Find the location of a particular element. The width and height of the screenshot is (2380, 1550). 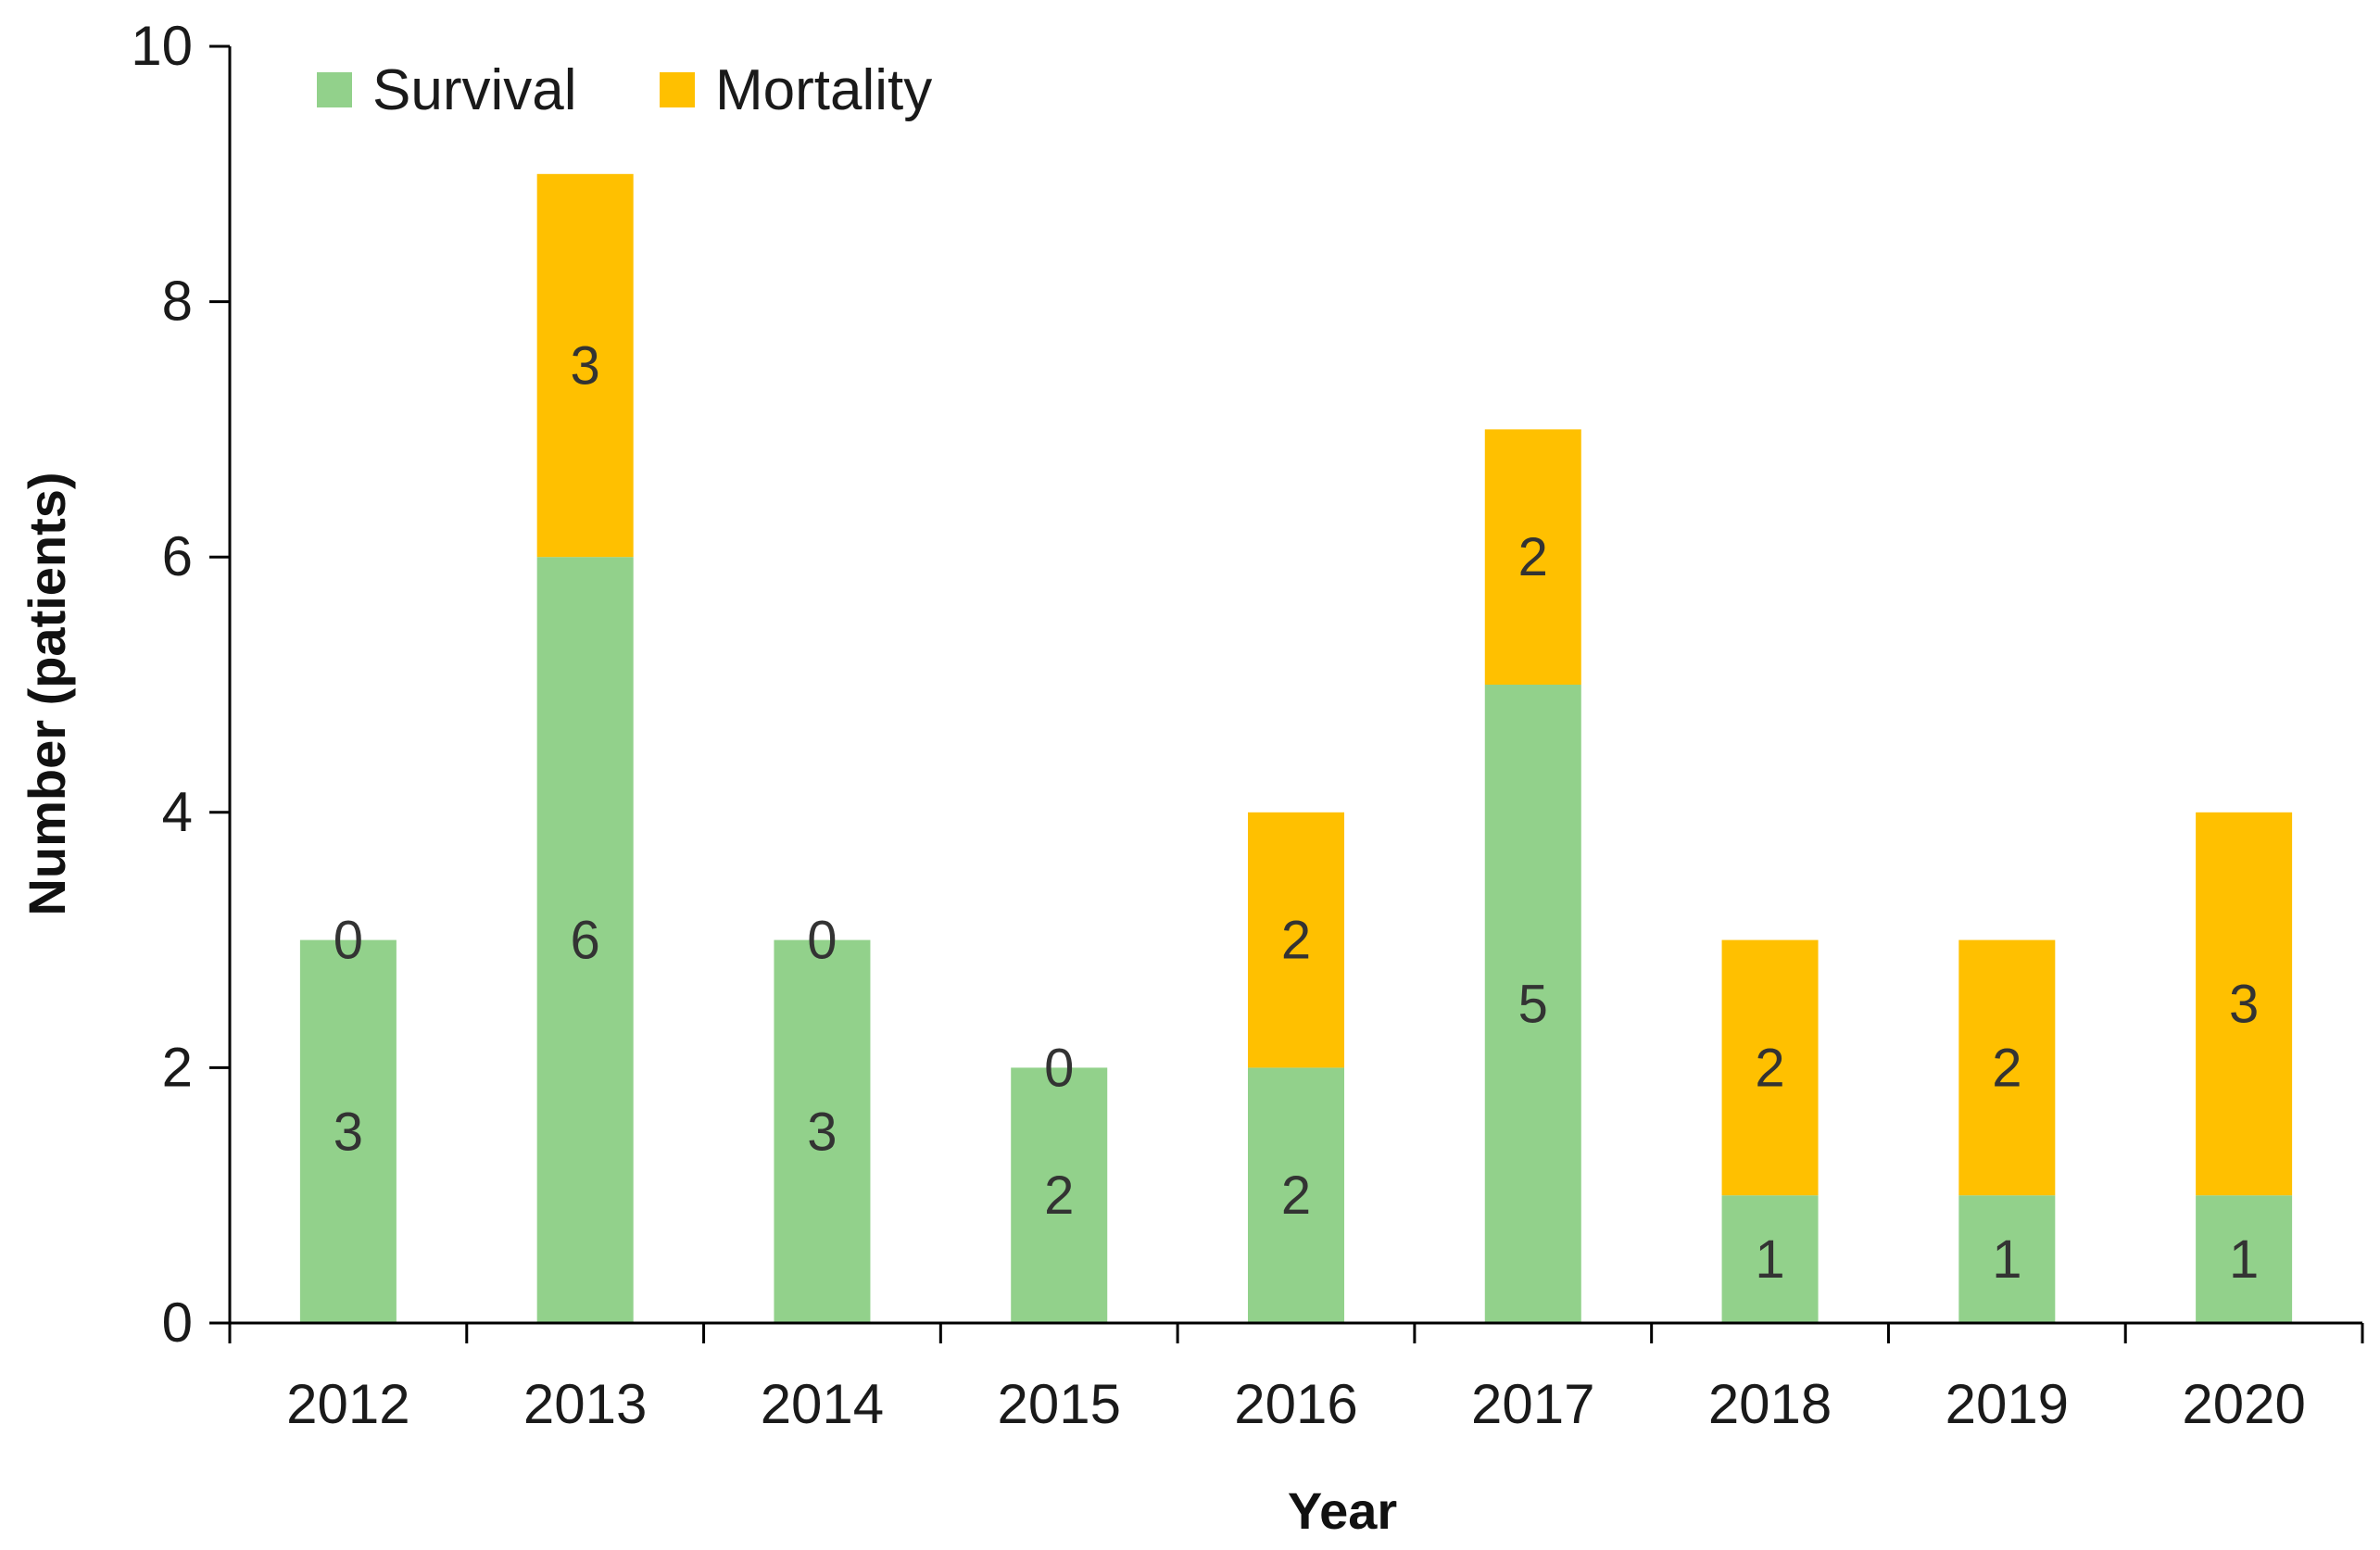

y-tick-label-10: 10 is located at coordinates (162, 46).